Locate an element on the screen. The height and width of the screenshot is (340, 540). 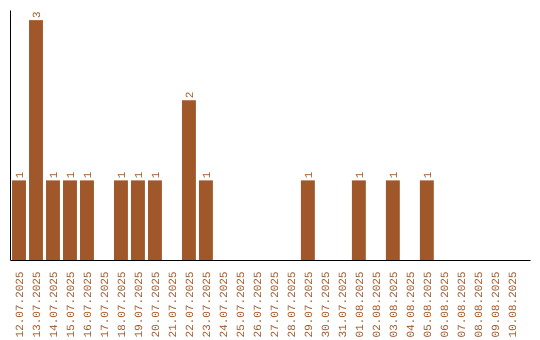
x-tick-label: 26.07.2025 is located at coordinates (258, 304).